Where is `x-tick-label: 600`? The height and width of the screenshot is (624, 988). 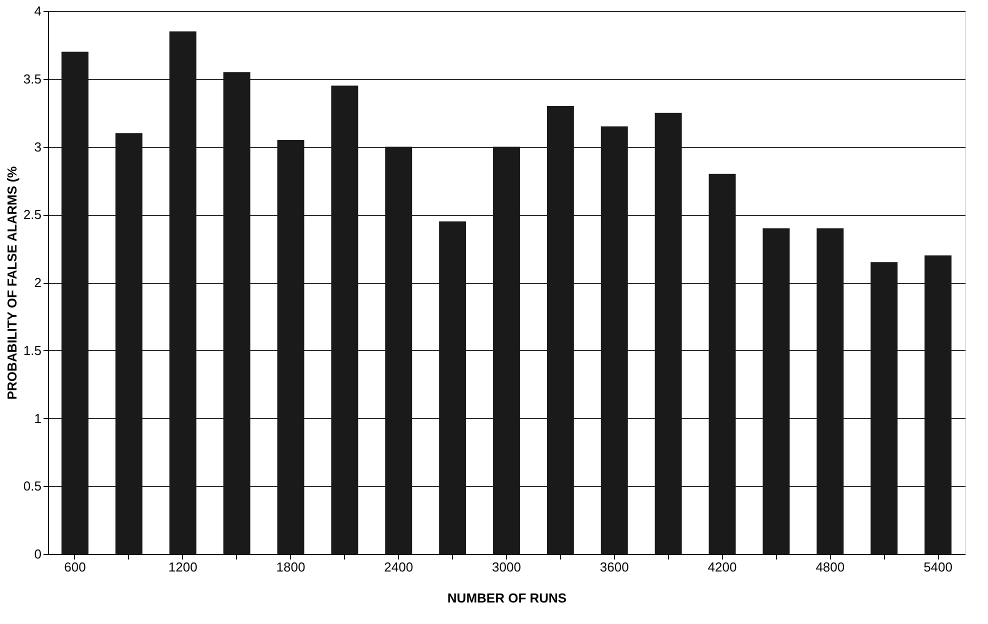 x-tick-label: 600 is located at coordinates (75, 567).